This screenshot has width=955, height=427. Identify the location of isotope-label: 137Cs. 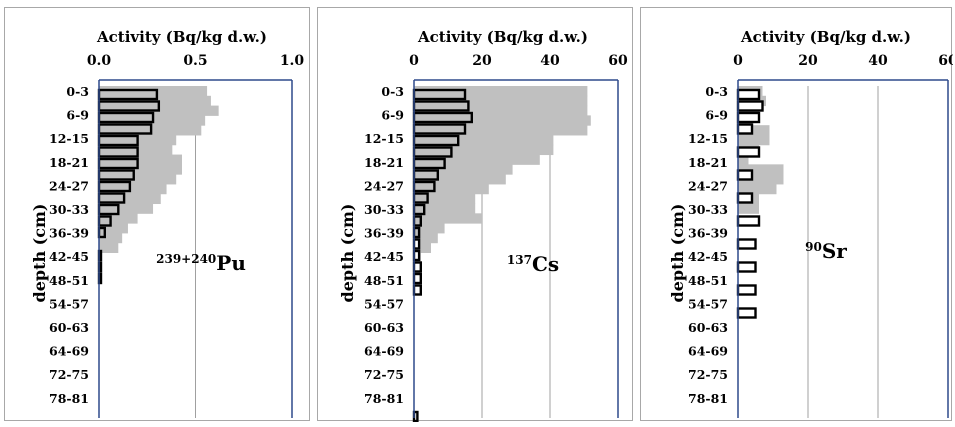
(533, 264).